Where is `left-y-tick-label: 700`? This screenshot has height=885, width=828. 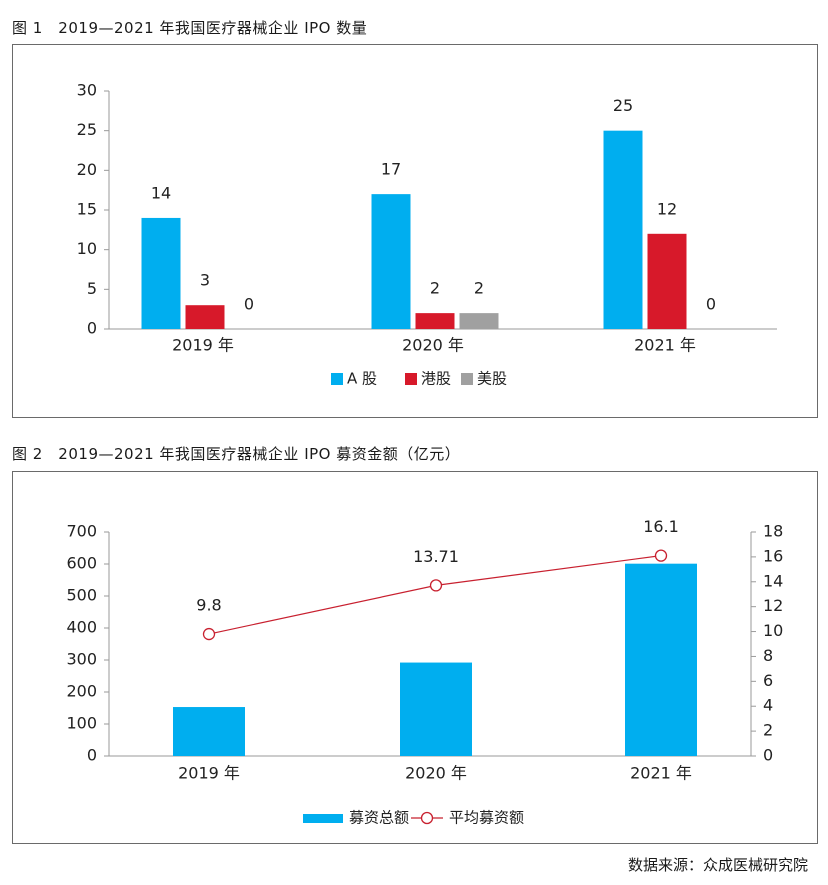
left-y-tick-label: 700 is located at coordinates (81, 531).